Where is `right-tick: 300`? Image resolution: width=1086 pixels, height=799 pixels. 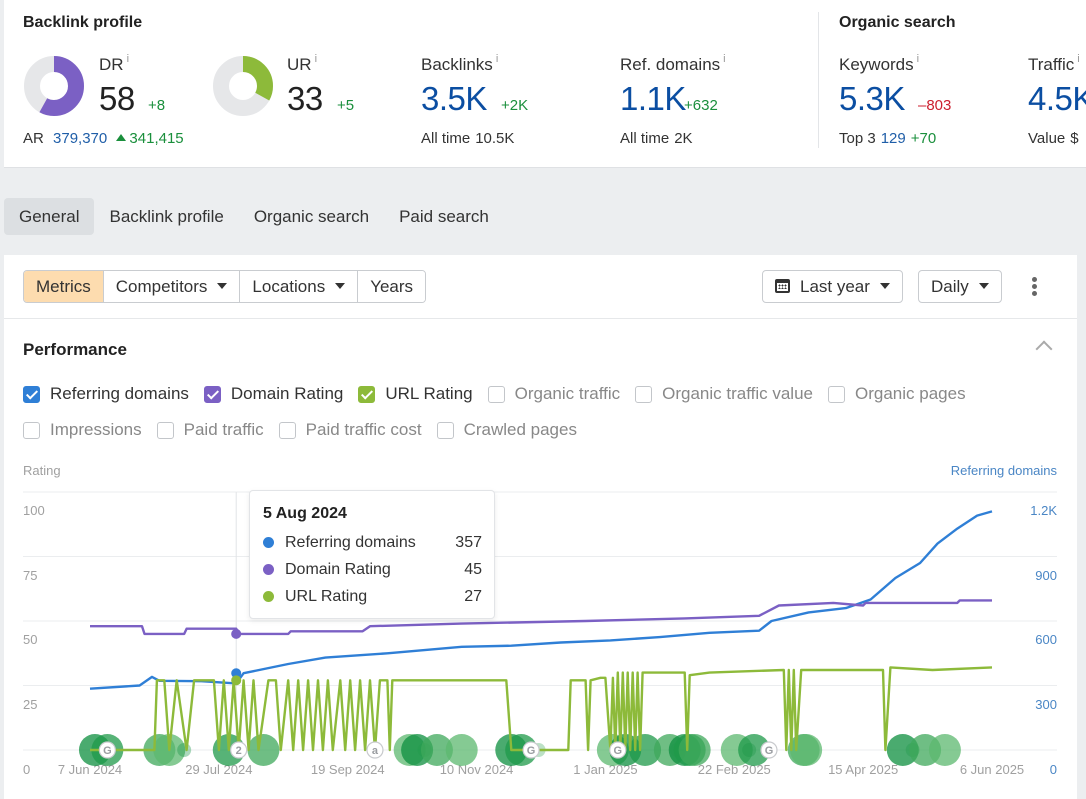
right-tick: 300 is located at coordinates (1046, 704).